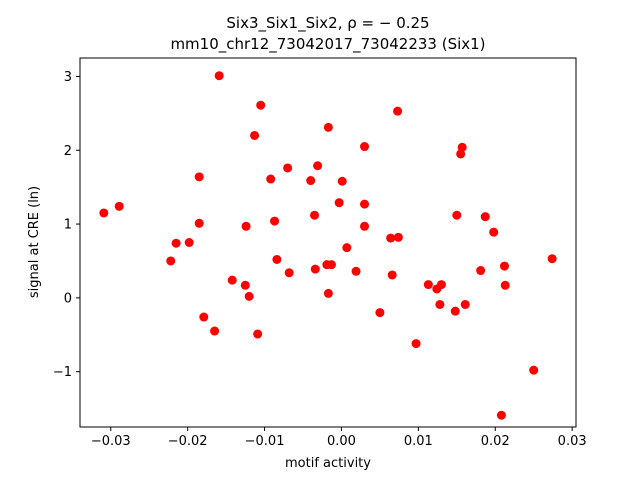  I want to click on x-tick-label: 0.00, so click(341, 441).